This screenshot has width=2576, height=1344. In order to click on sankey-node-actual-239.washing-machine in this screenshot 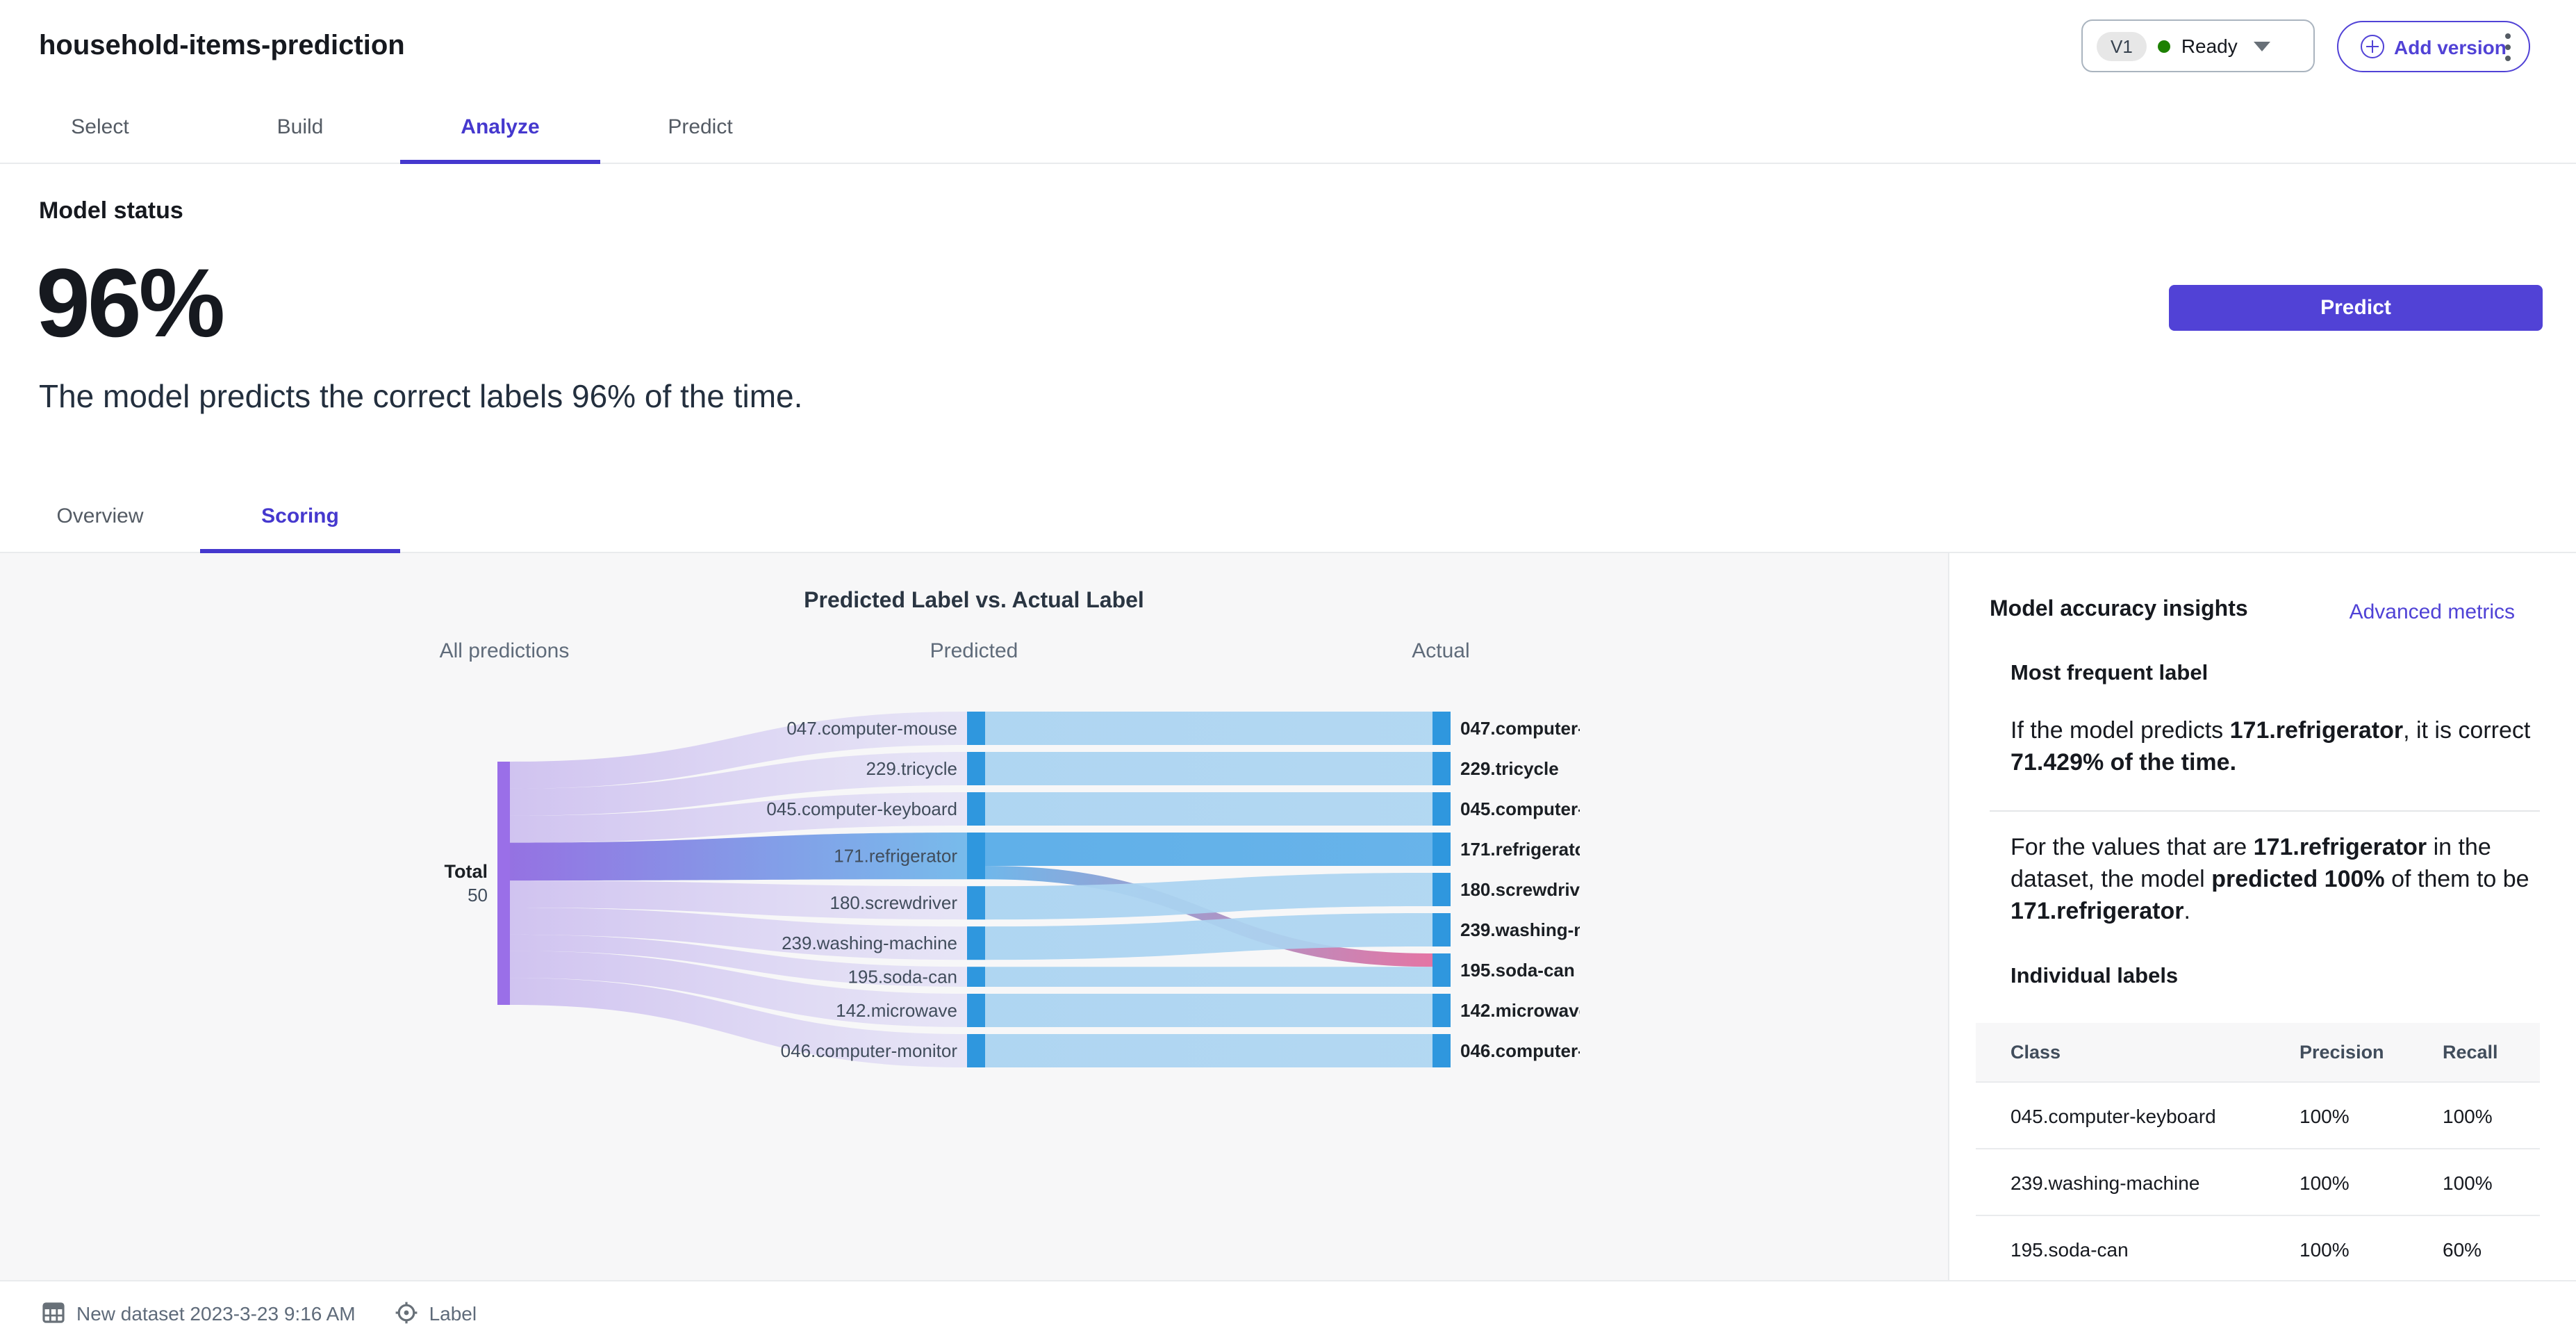, I will do `click(1442, 930)`.